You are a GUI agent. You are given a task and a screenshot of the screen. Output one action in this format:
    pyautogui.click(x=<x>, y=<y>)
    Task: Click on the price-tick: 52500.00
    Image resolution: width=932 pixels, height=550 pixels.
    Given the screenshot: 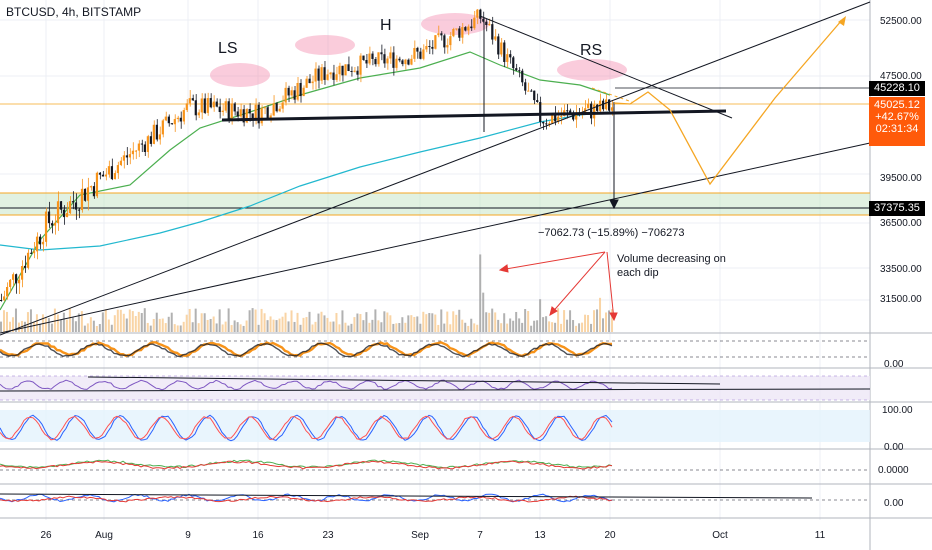 What is the action you would take?
    pyautogui.click(x=901, y=21)
    